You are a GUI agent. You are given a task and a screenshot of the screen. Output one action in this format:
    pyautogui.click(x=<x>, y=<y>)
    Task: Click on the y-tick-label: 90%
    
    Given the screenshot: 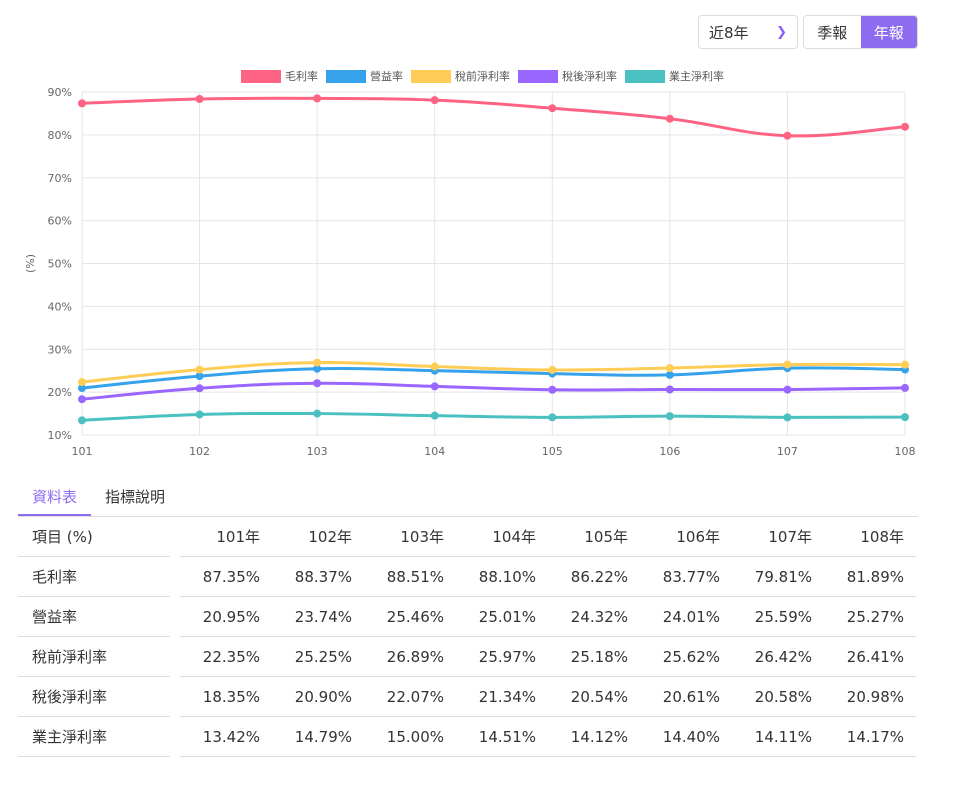 What is the action you would take?
    pyautogui.click(x=60, y=92)
    